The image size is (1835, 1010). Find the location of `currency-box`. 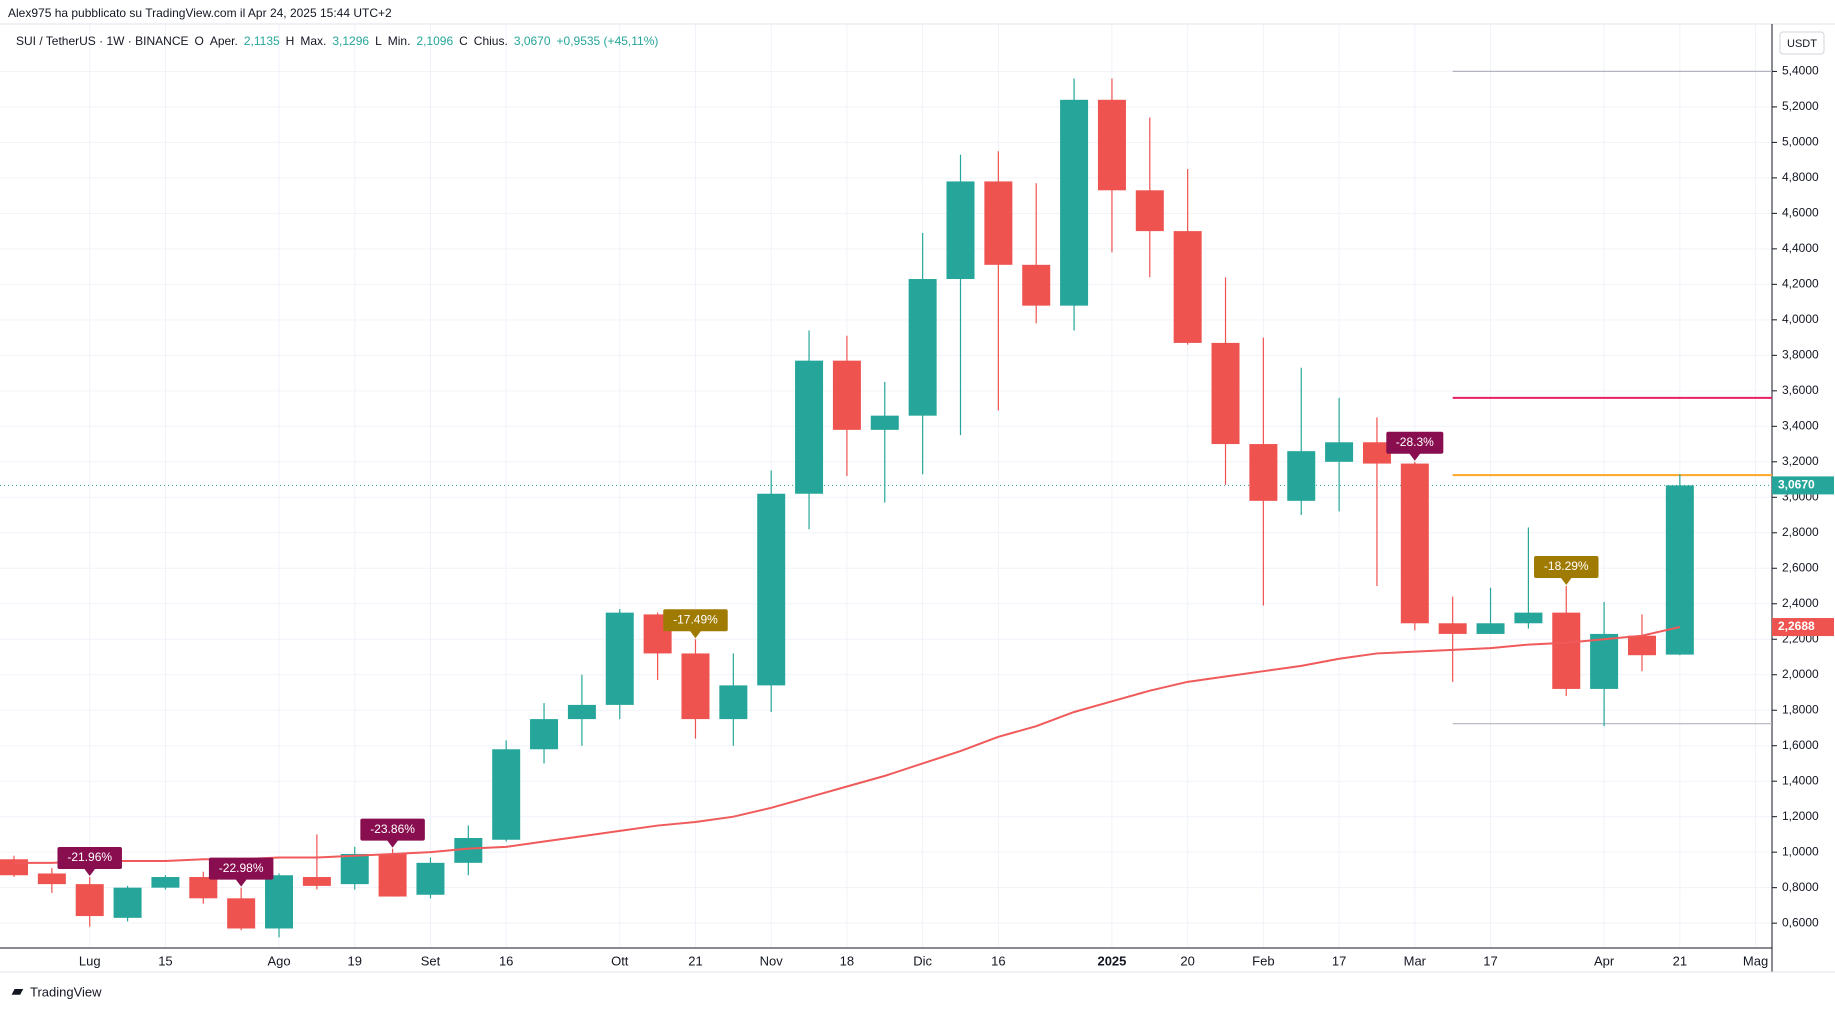

currency-box is located at coordinates (1802, 43).